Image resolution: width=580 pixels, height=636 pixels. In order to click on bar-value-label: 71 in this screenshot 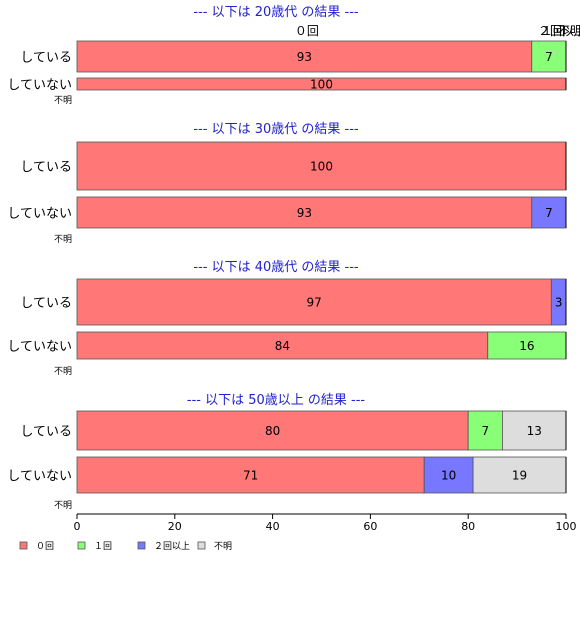, I will do `click(250, 476)`.